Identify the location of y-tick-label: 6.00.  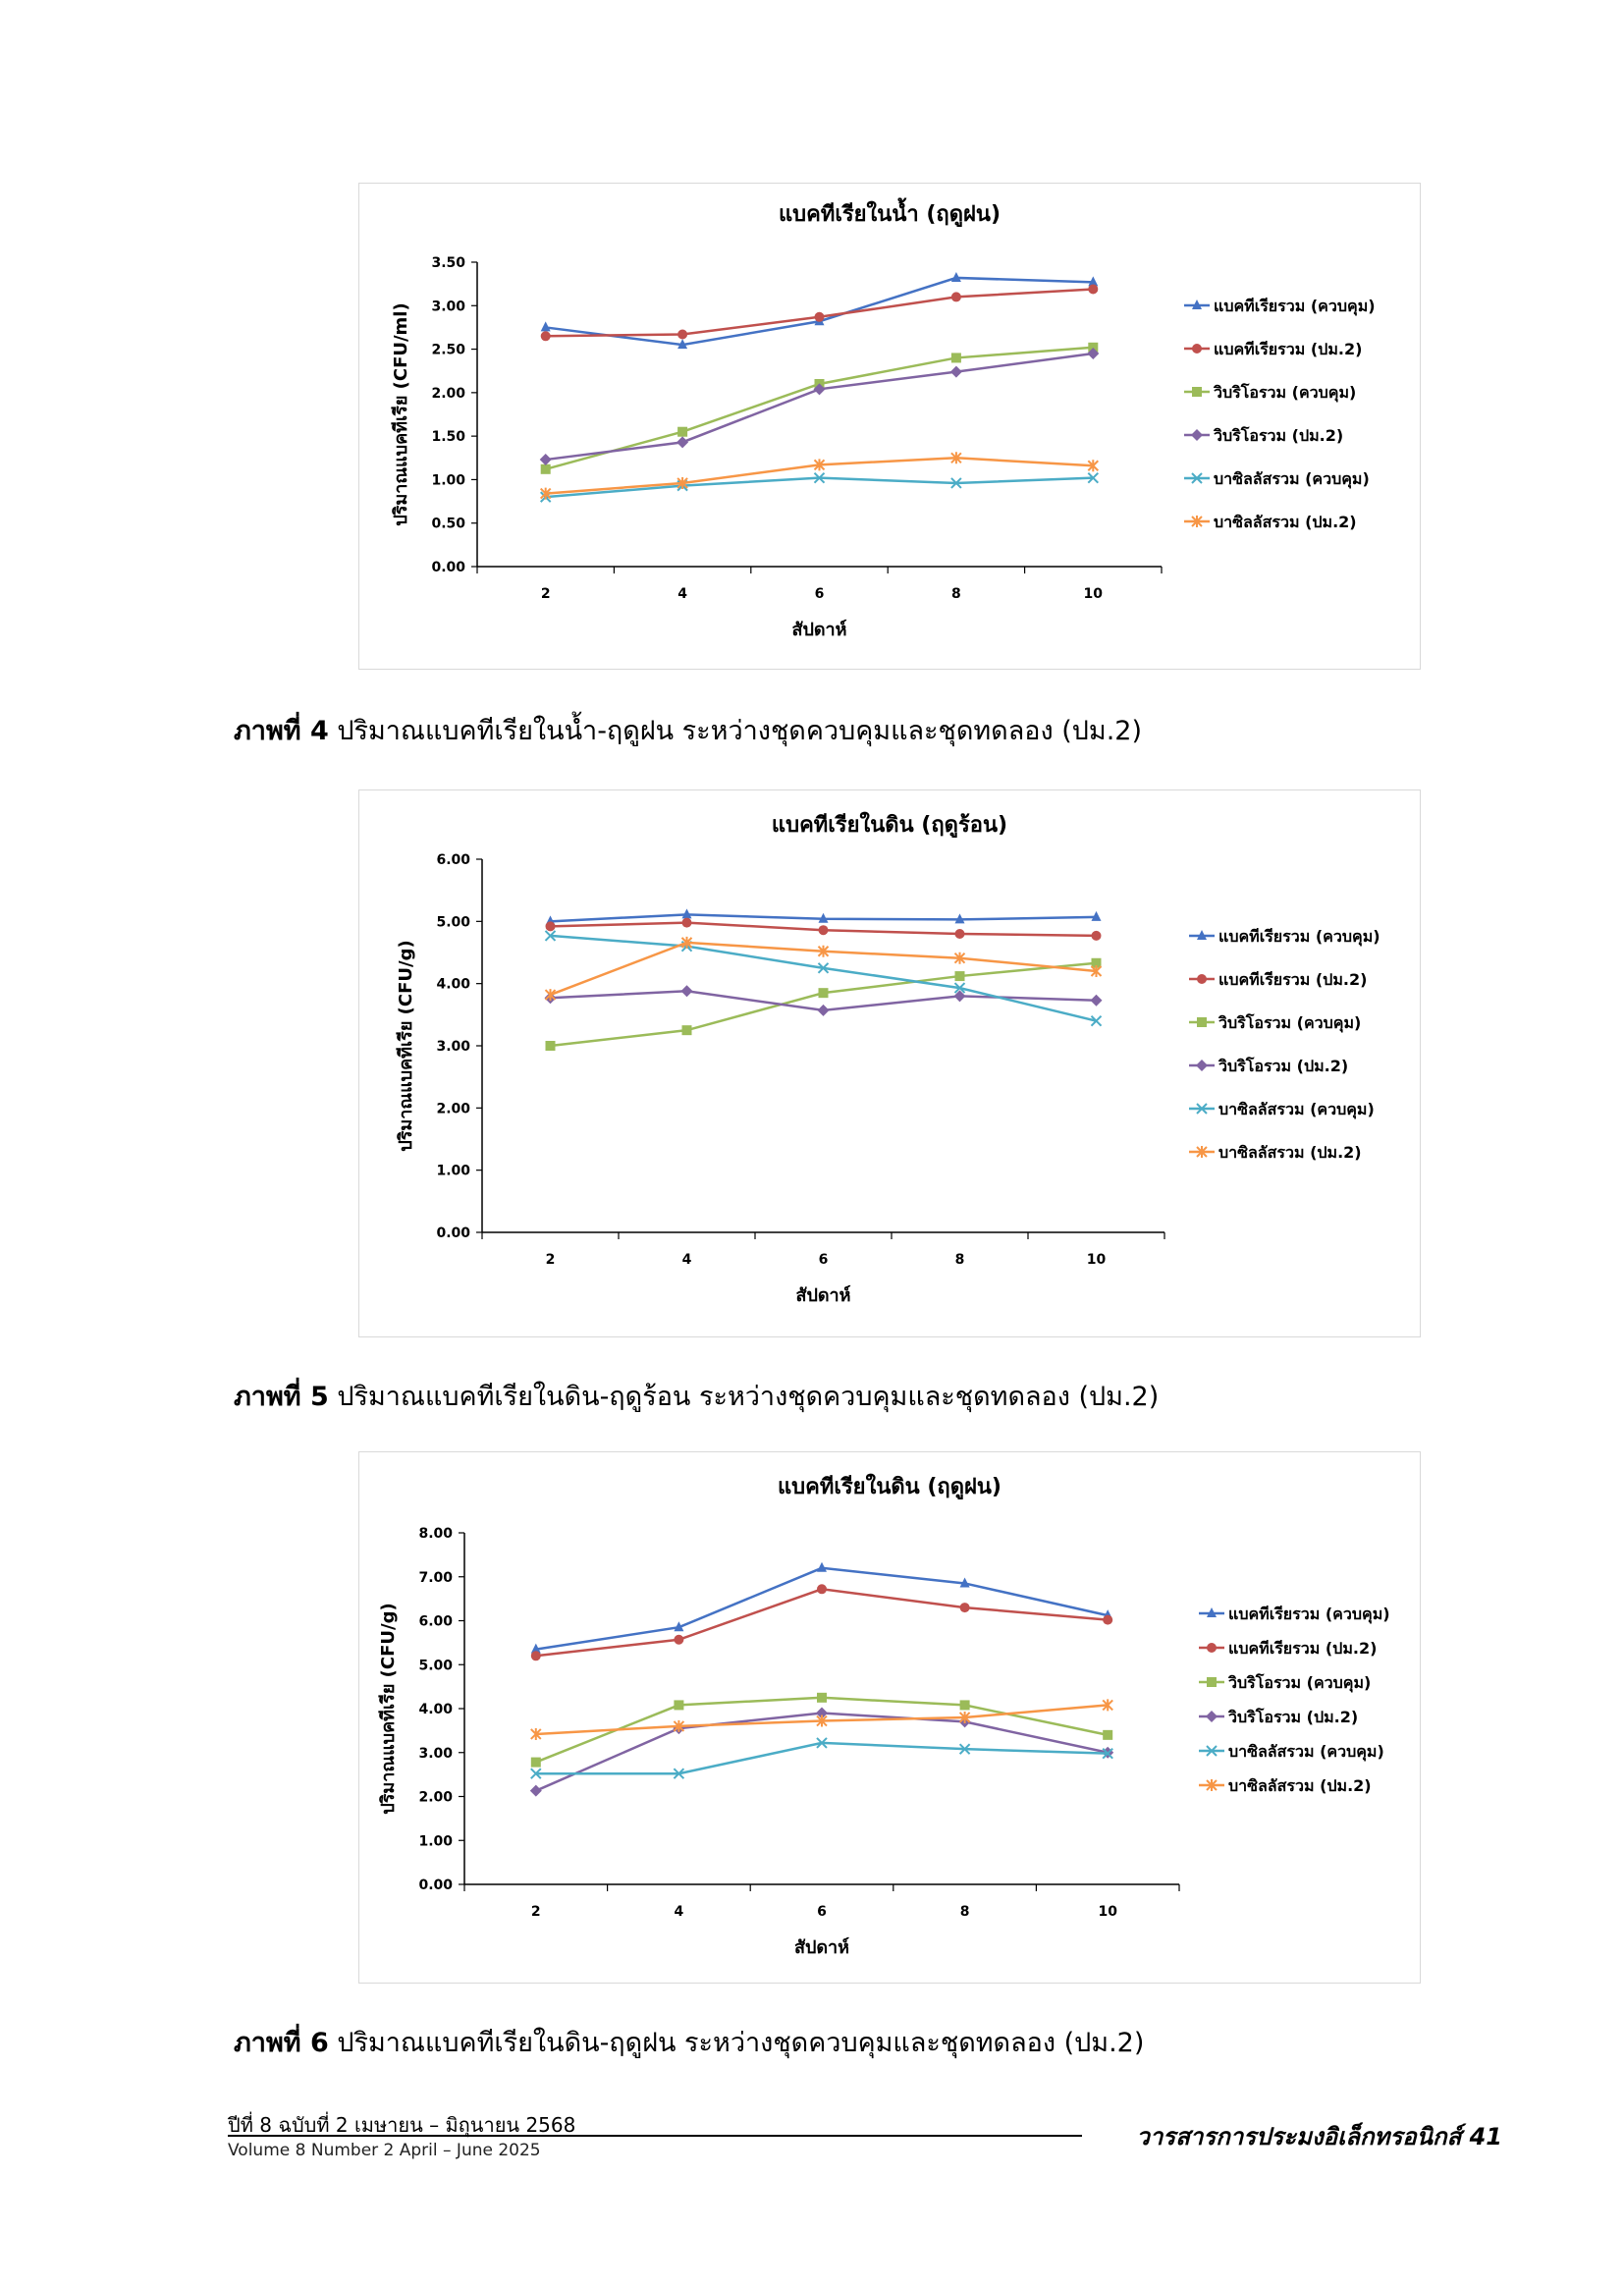
(435, 1622).